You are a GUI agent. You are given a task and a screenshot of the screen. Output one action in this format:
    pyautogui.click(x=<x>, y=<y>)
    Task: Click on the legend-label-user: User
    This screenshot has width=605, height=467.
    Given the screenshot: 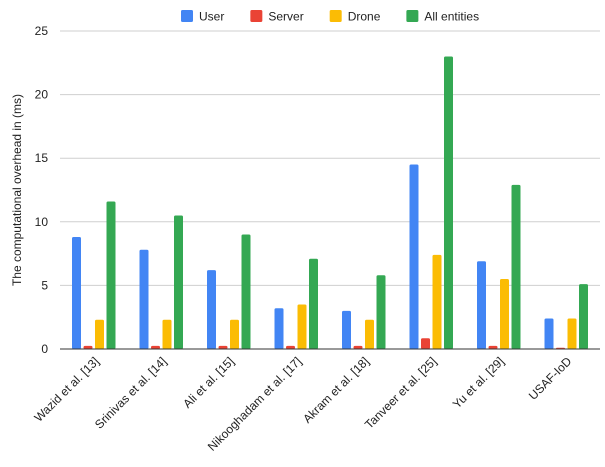 What is the action you would take?
    pyautogui.click(x=211, y=17)
    